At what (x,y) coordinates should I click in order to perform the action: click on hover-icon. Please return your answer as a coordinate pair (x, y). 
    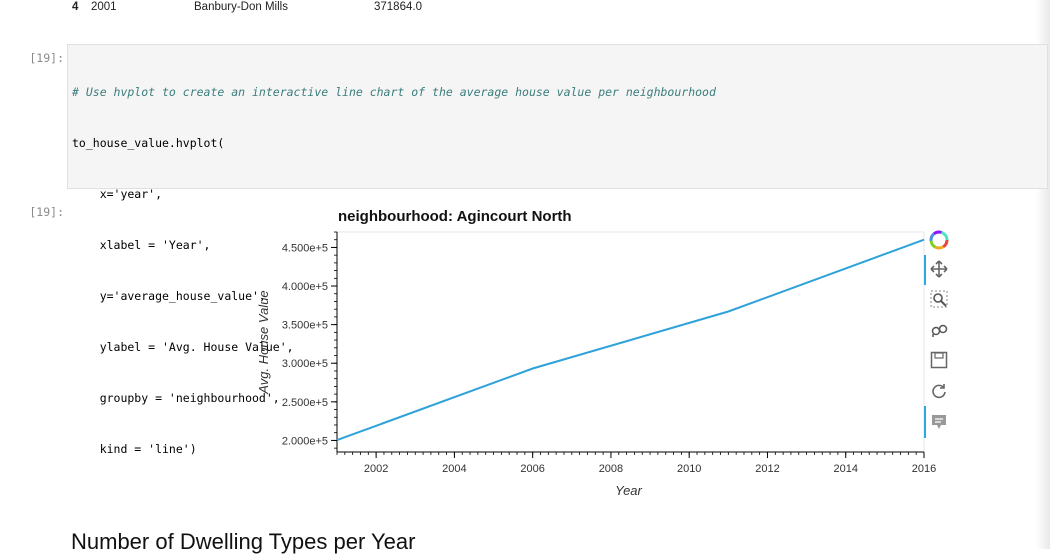
    Looking at the image, I should click on (939, 422).